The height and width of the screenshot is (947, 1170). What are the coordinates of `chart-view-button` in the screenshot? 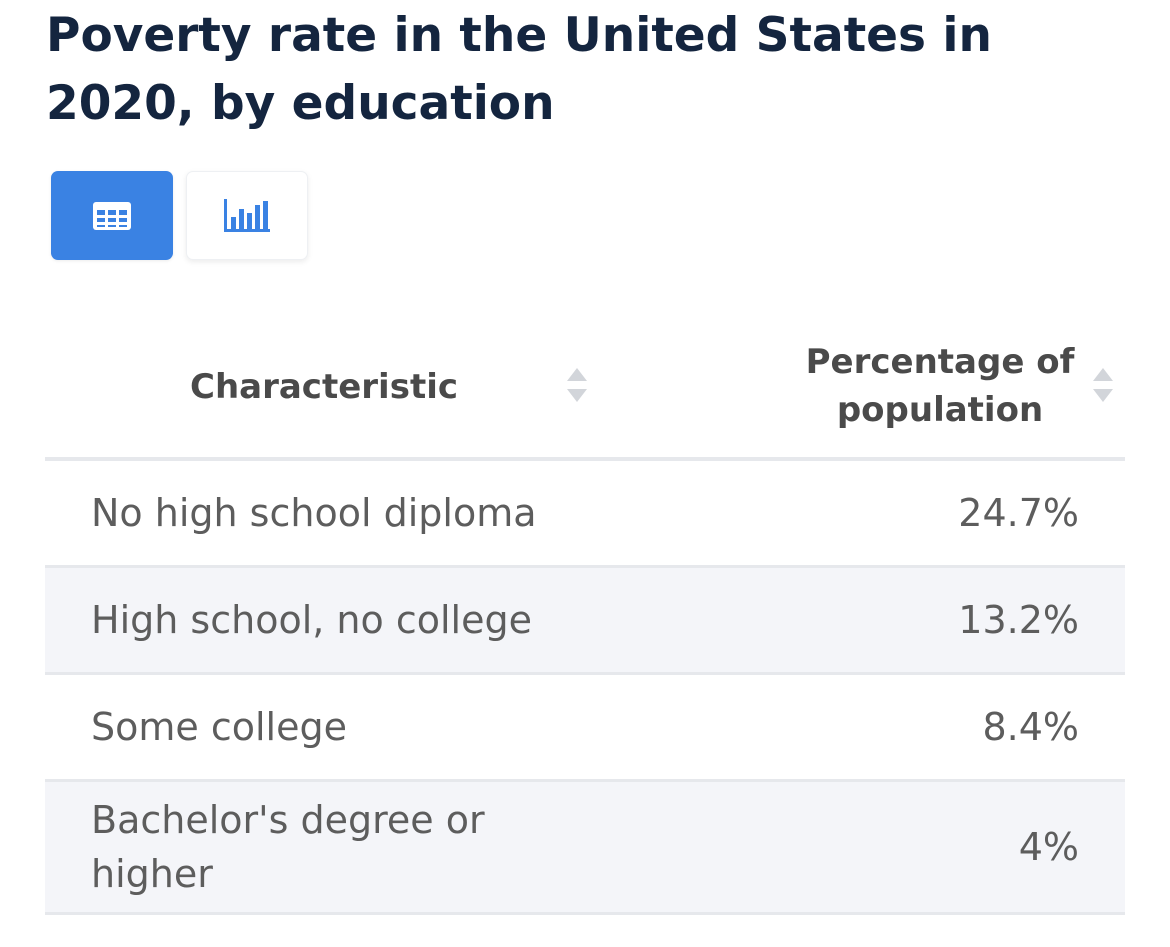 It's located at (247, 215).